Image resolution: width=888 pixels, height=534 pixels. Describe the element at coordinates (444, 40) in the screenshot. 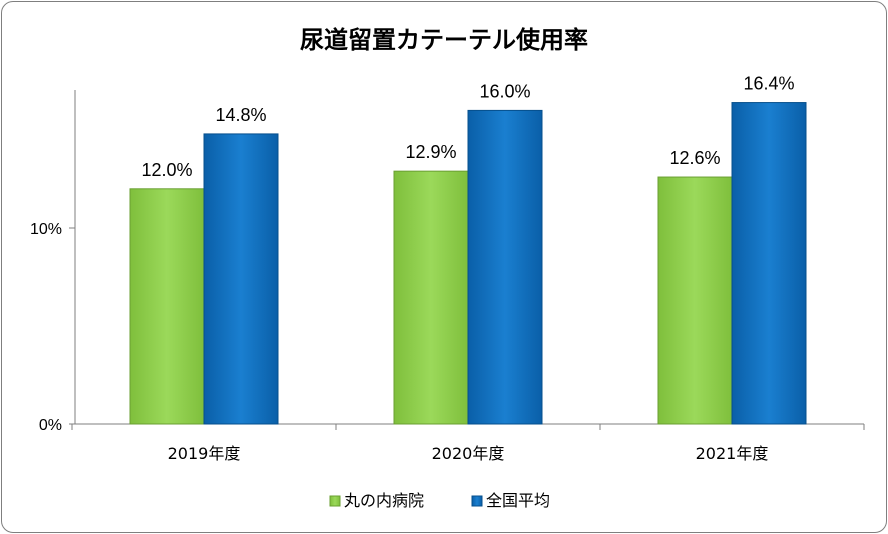

I see `chart-title: 尿道留置カテーテル使用率` at that location.